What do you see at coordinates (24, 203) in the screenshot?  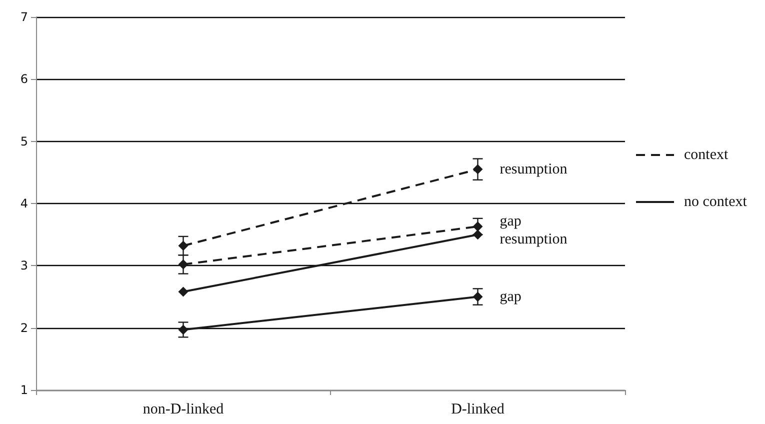 I see `y-tick-label: 4` at bounding box center [24, 203].